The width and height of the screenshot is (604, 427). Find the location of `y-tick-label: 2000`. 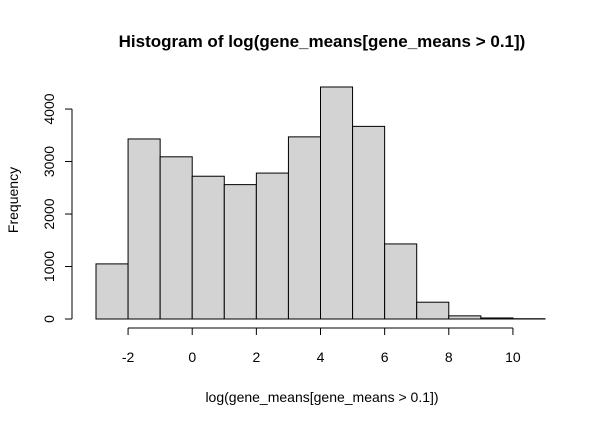

y-tick-label: 2000 is located at coordinates (49, 213).